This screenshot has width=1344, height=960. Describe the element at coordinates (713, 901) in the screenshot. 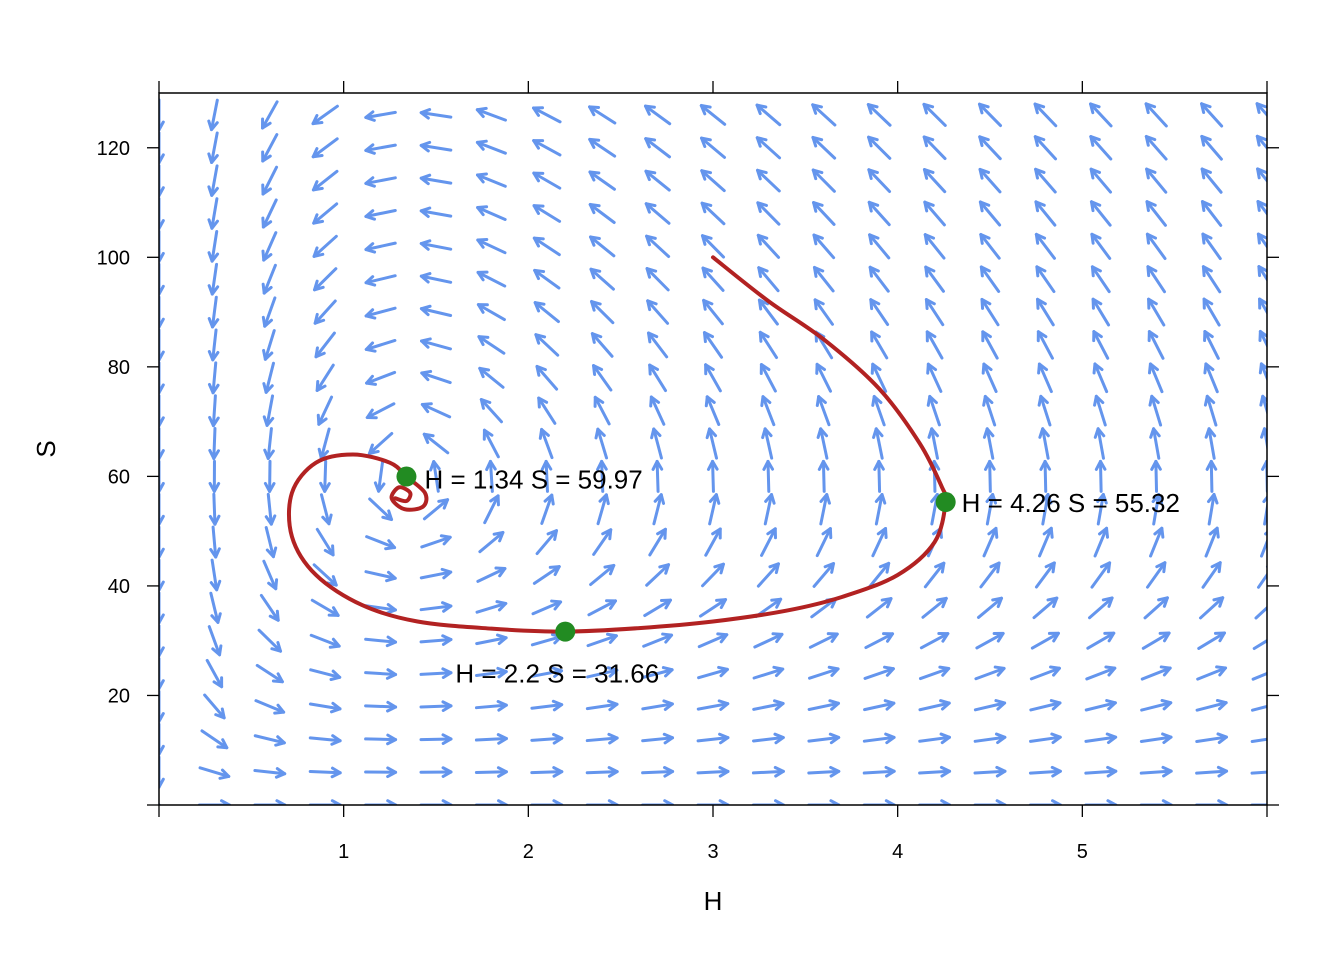

I see `x-axis-title: H` at that location.